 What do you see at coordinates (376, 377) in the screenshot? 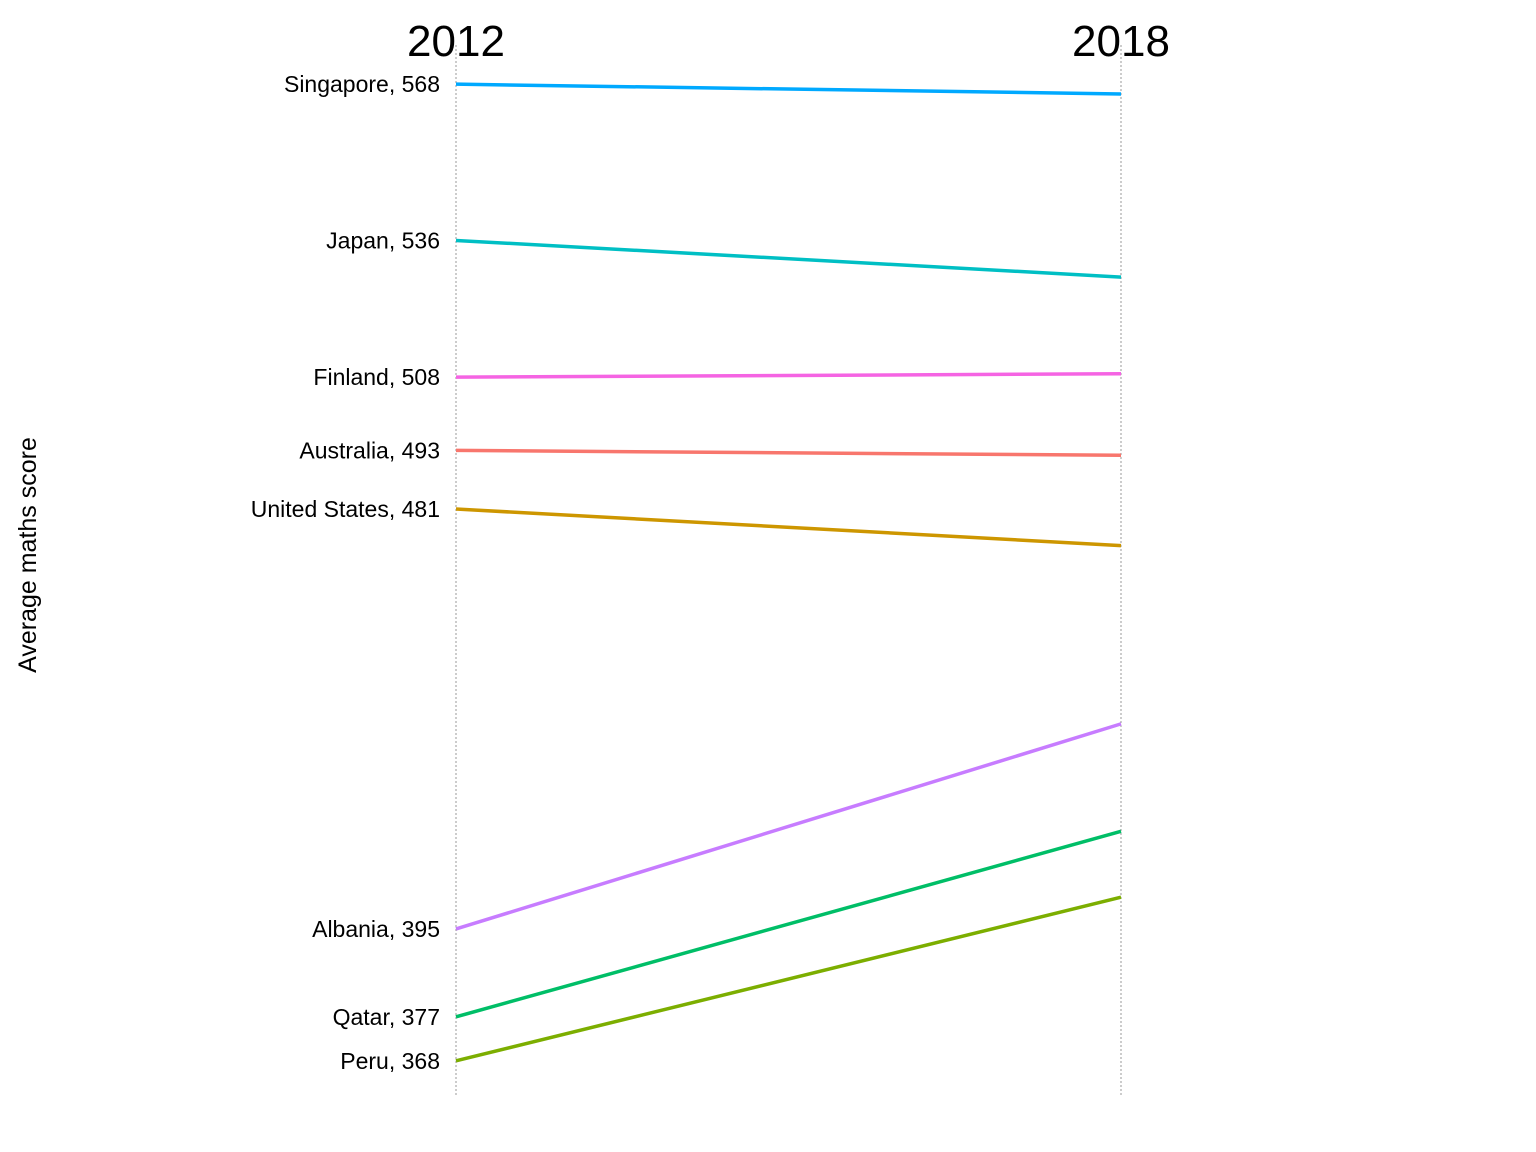
I see `country-label-finland: Finland, 508` at bounding box center [376, 377].